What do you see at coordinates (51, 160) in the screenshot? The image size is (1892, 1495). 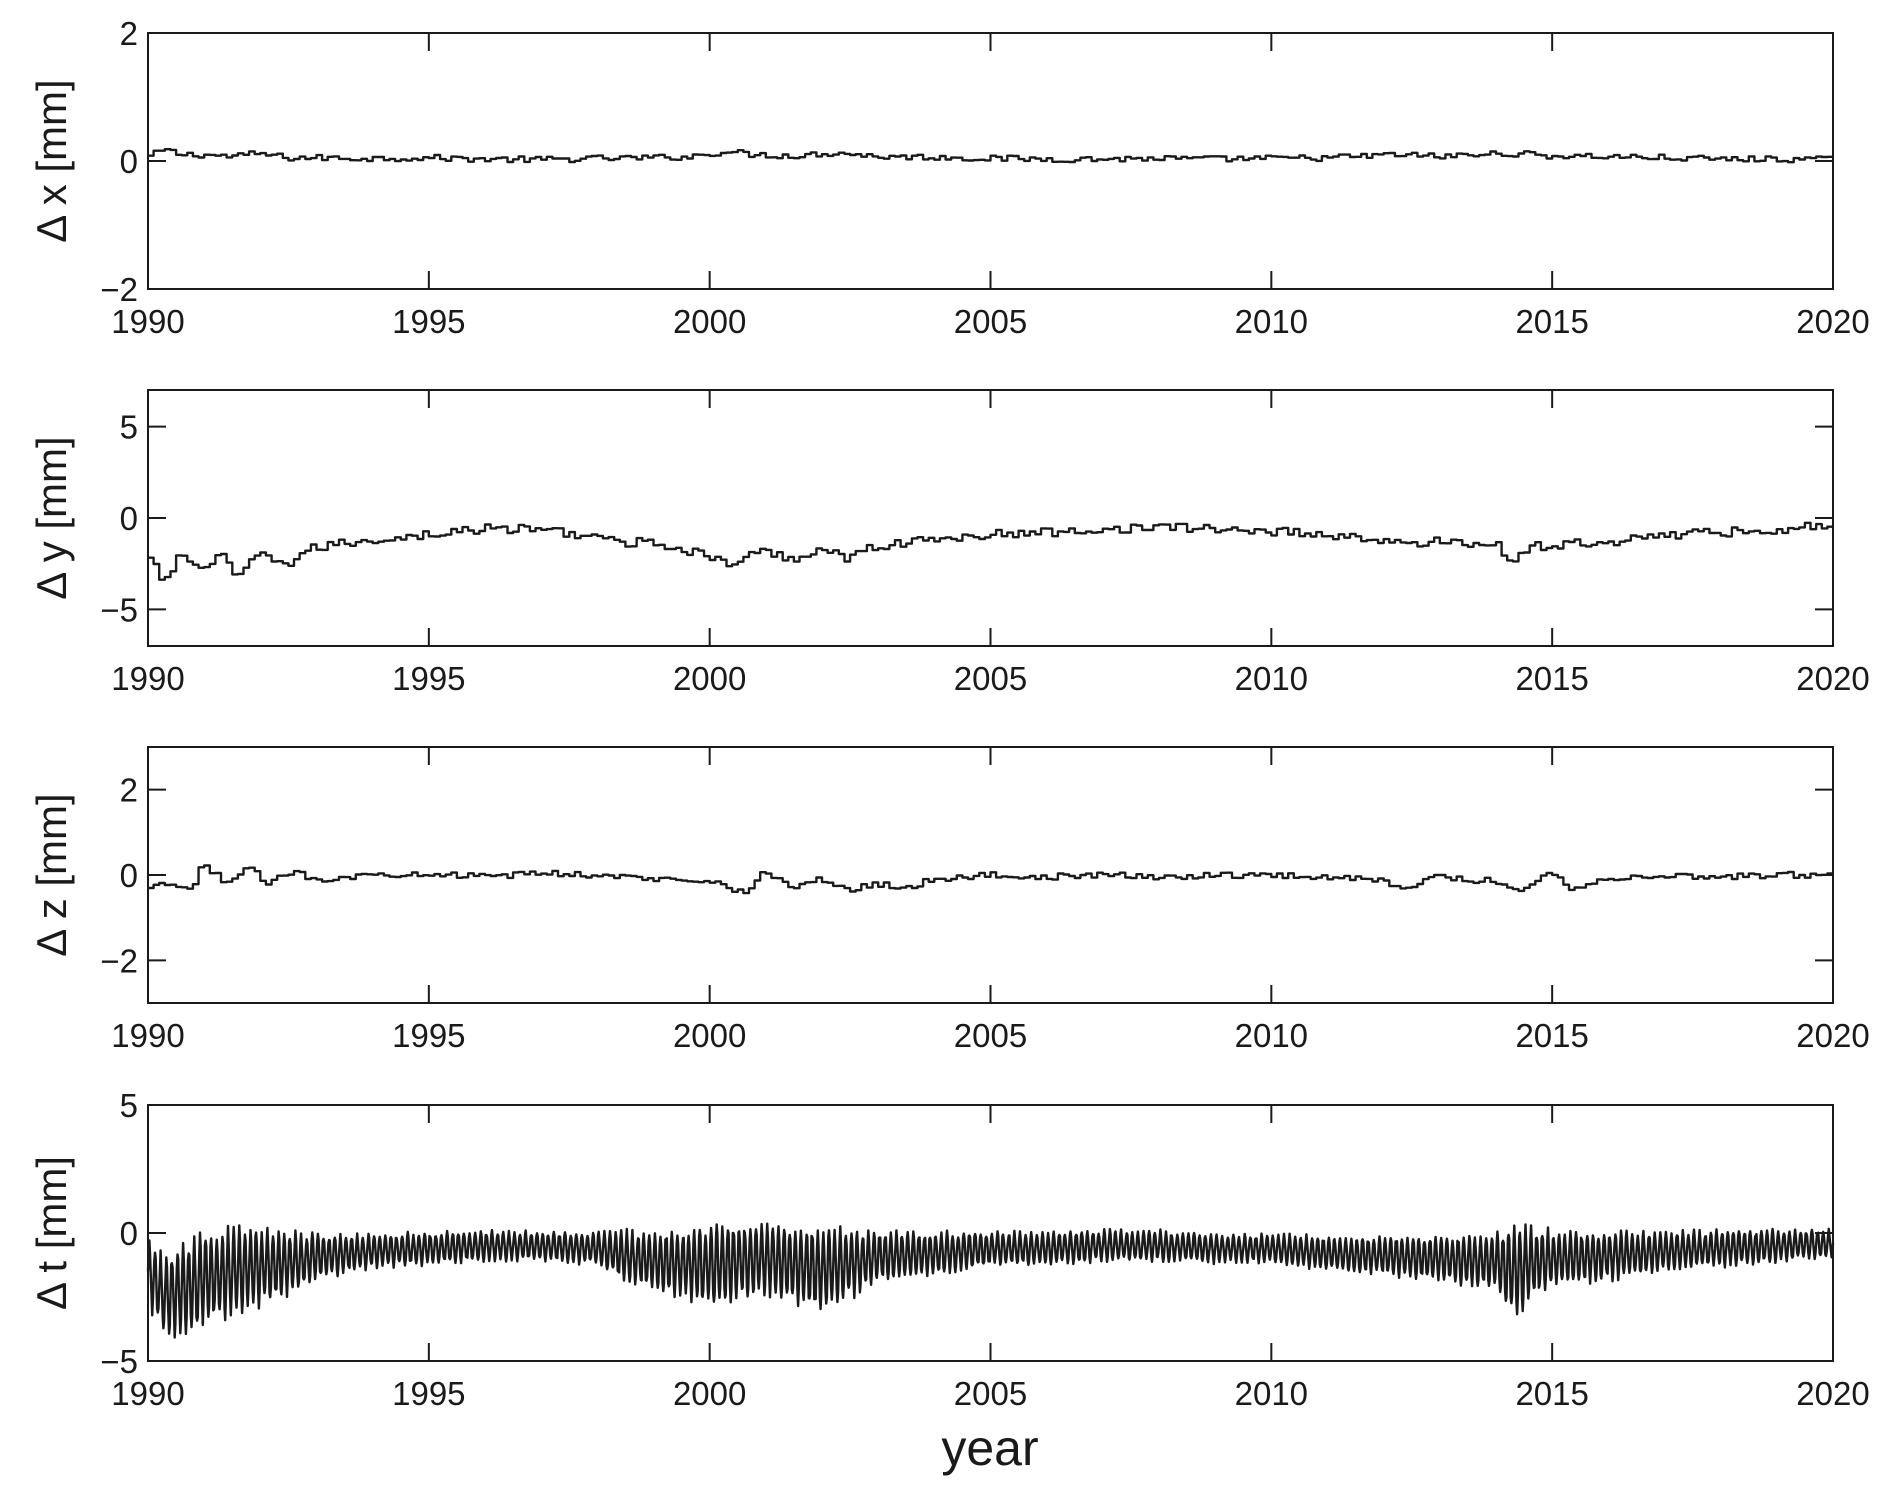 I see `y-axis-label: Δ x [mm]` at bounding box center [51, 160].